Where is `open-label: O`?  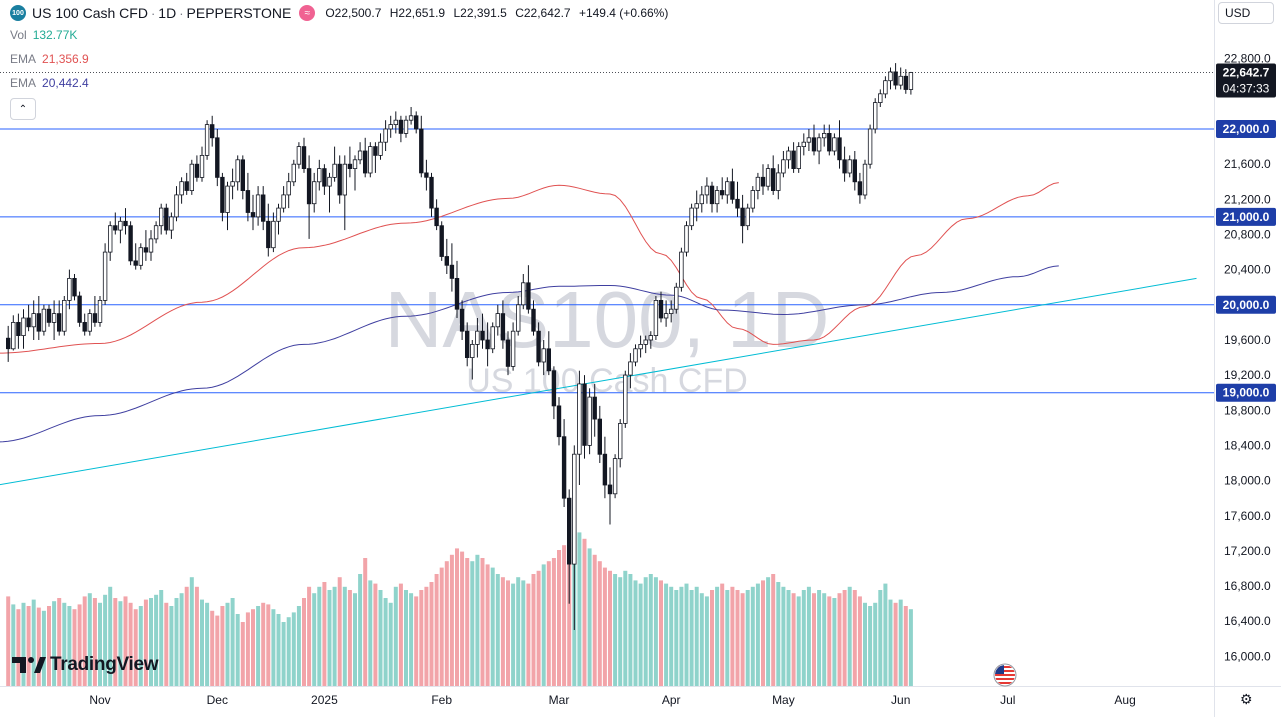 open-label: O is located at coordinates (330, 13).